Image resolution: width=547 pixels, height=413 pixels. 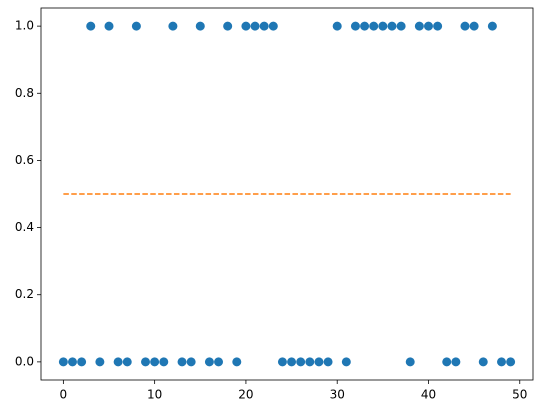 What do you see at coordinates (154, 395) in the screenshot?
I see `x-tick-label: 10` at bounding box center [154, 395].